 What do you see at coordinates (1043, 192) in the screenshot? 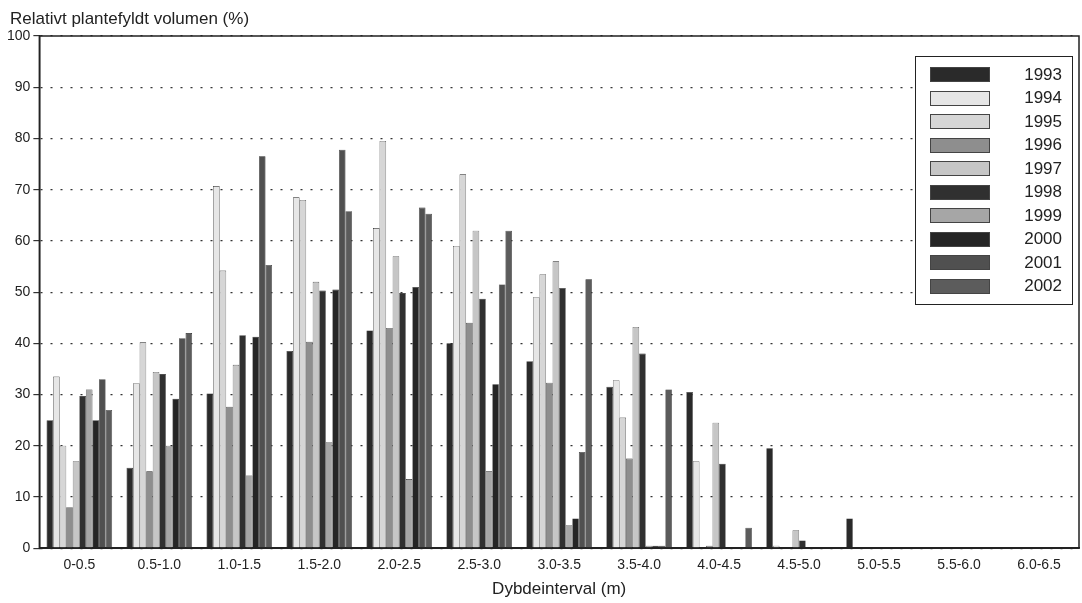
I see `legend-label: 1998` at bounding box center [1043, 192].